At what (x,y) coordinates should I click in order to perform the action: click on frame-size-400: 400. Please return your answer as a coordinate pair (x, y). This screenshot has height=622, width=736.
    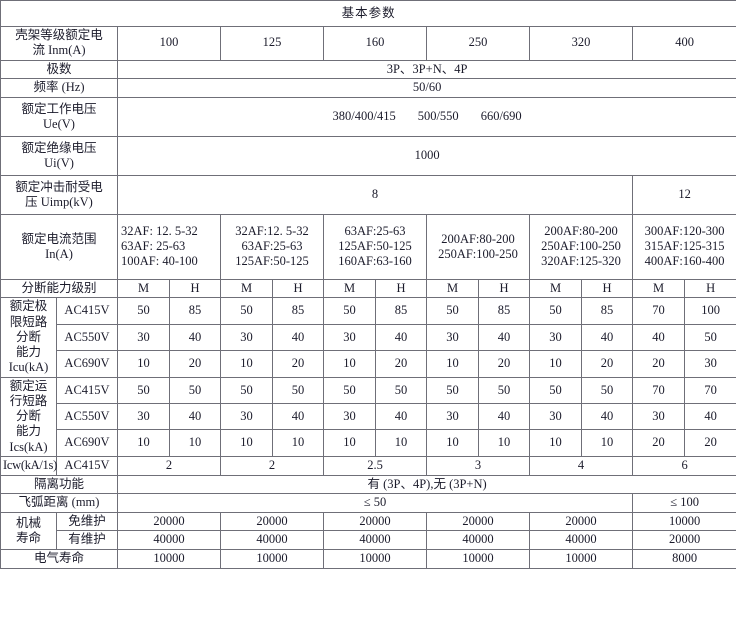
    Looking at the image, I should click on (683, 43).